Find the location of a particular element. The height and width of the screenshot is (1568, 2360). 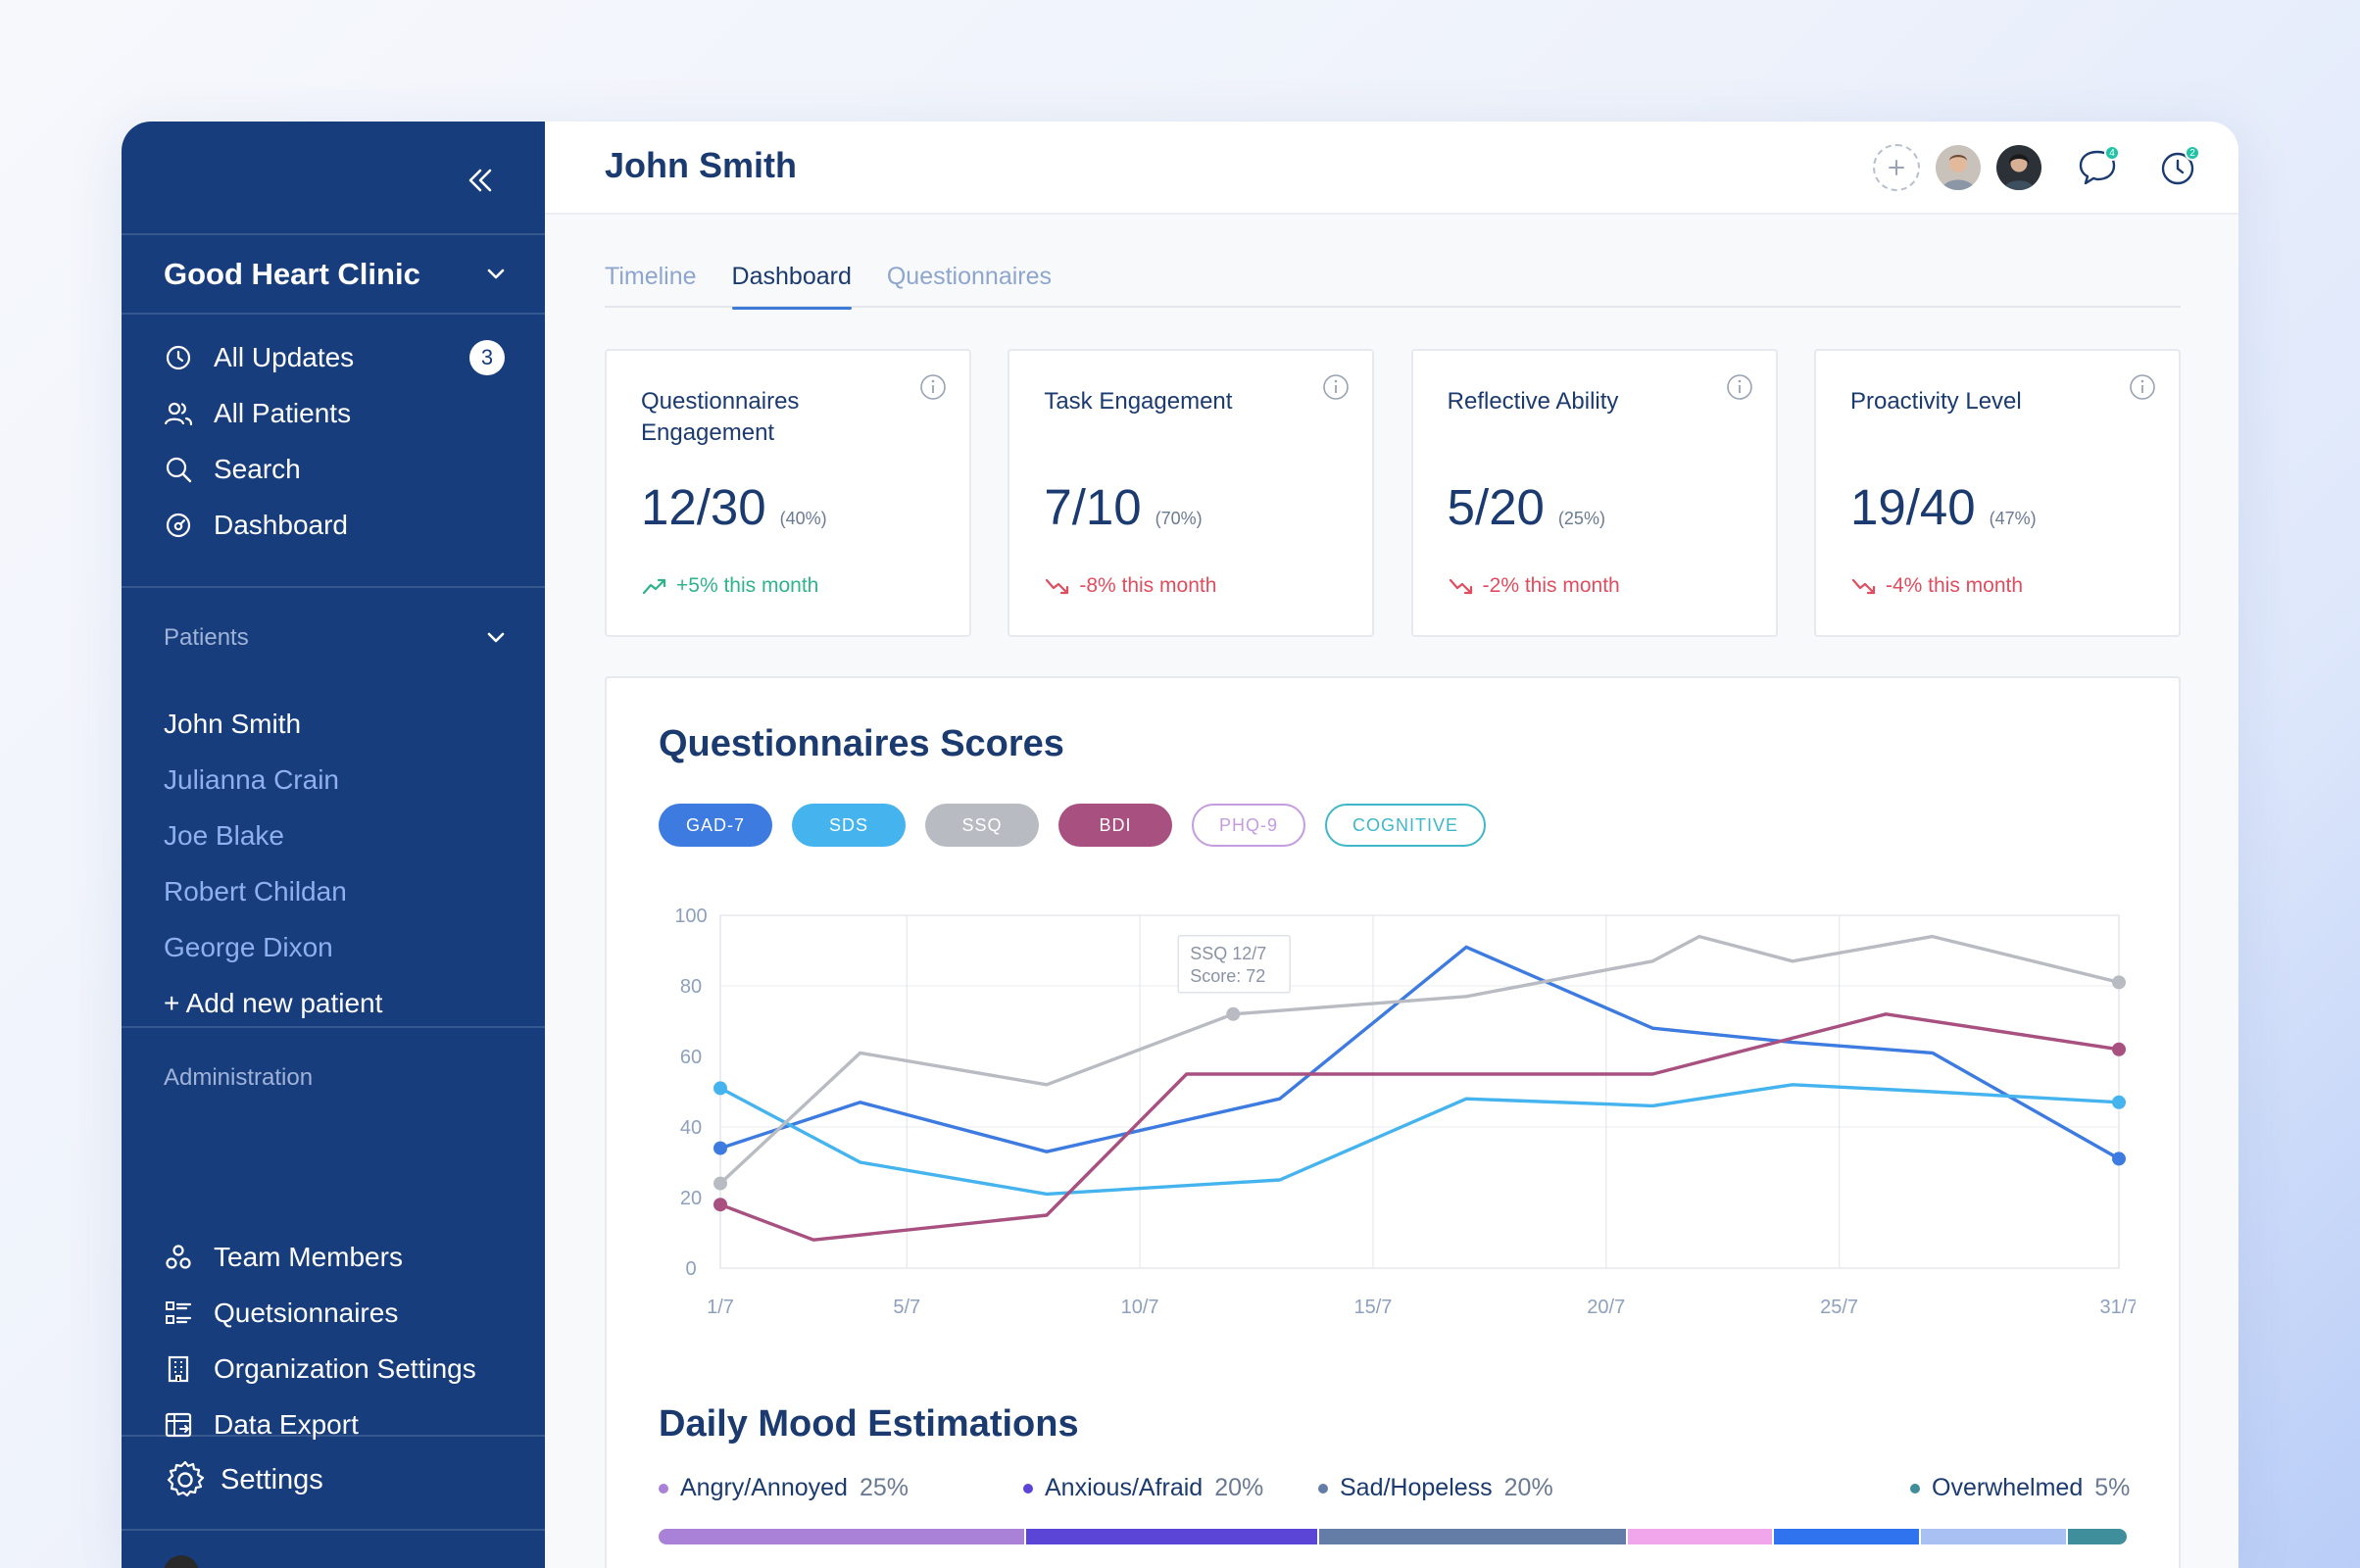

mood-legend-item: Angry/Annoyed 25% is located at coordinates (784, 1488).